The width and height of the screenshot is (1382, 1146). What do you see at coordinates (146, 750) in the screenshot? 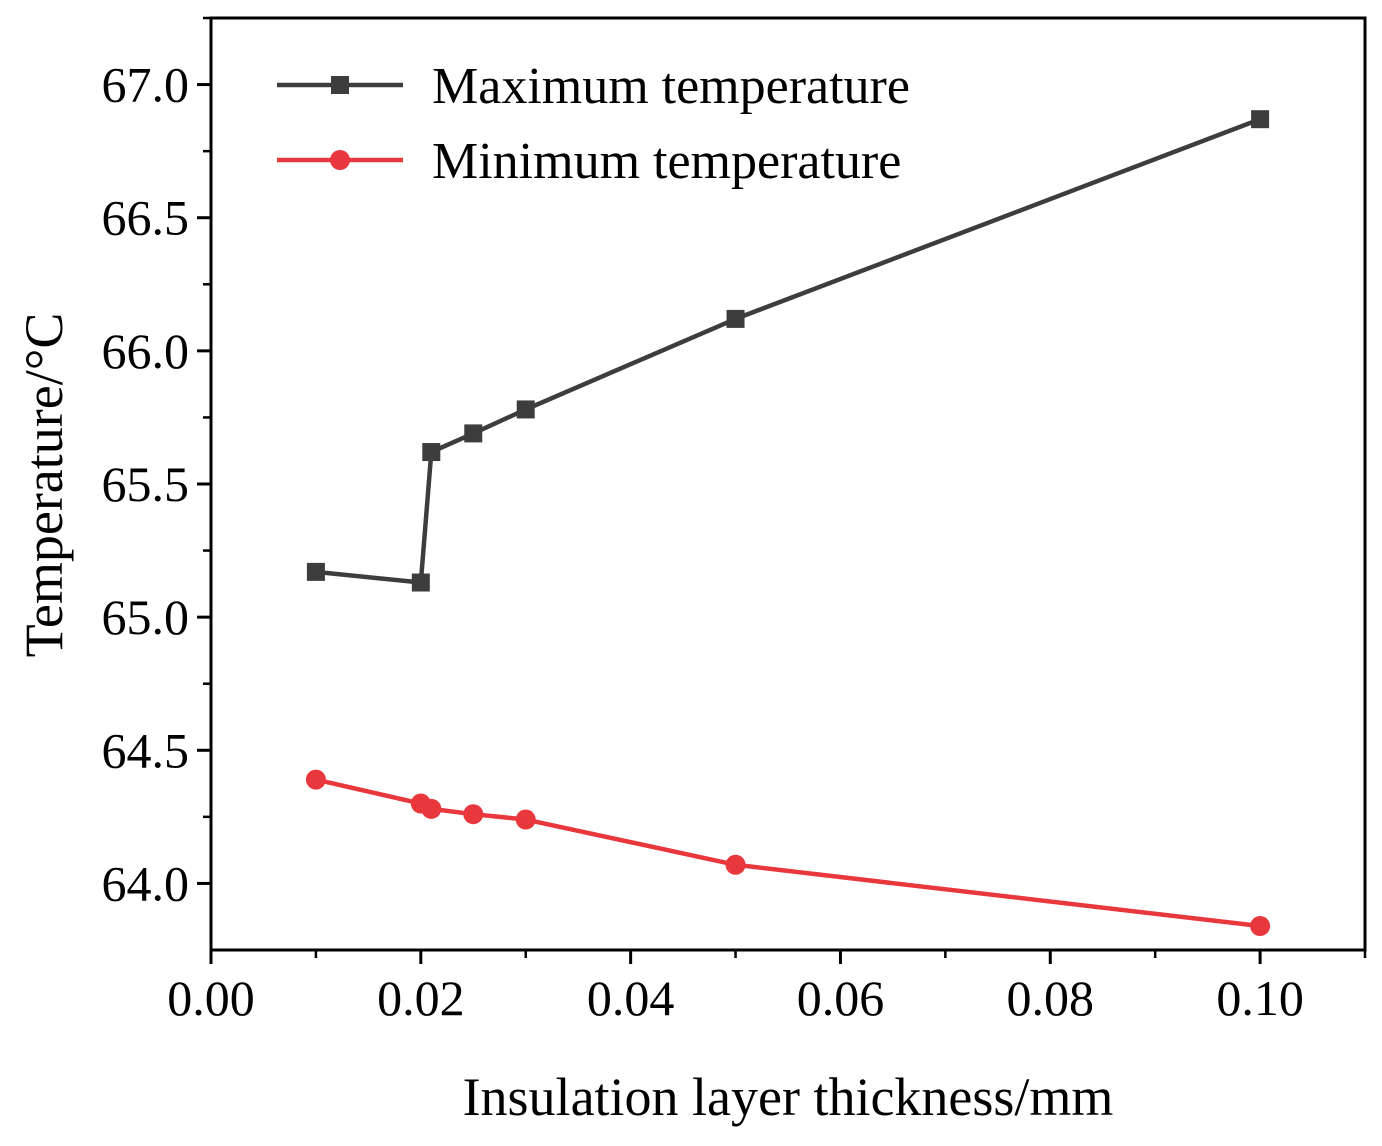
I see `y-tick-label: 64.5` at bounding box center [146, 750].